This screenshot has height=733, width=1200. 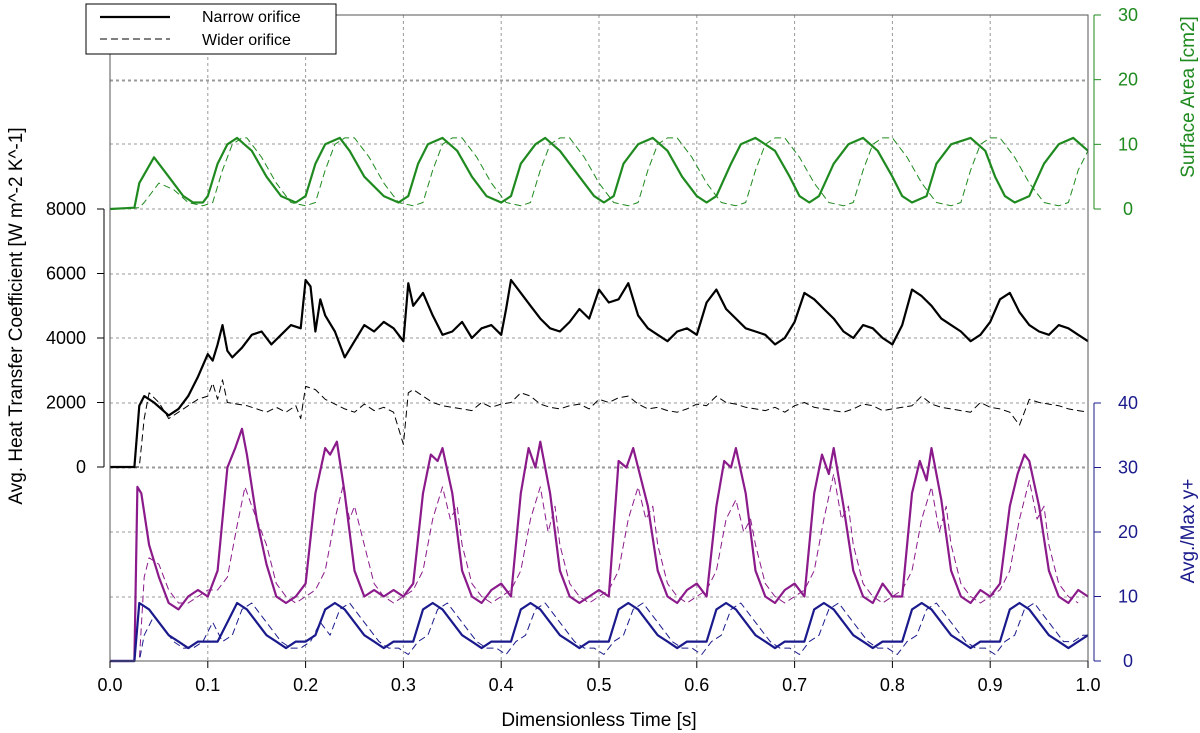 I want to click on y-tick-label-htc: 2000, so click(x=66, y=403).